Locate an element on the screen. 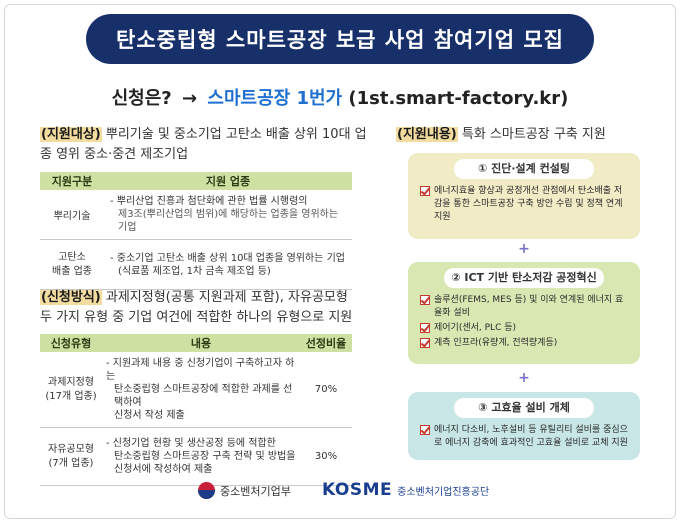  arrow-icon: → is located at coordinates (190, 98).